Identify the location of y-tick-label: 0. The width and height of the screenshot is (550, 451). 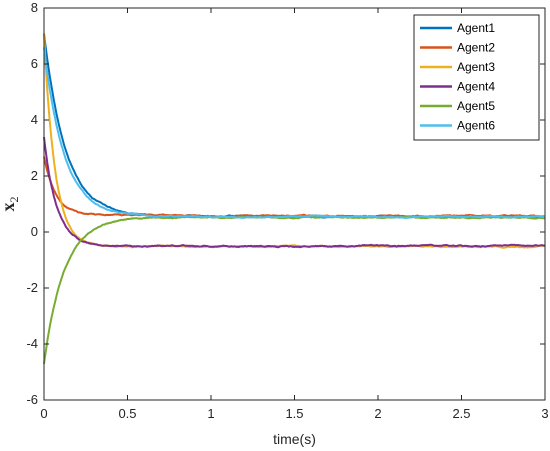
(34, 231).